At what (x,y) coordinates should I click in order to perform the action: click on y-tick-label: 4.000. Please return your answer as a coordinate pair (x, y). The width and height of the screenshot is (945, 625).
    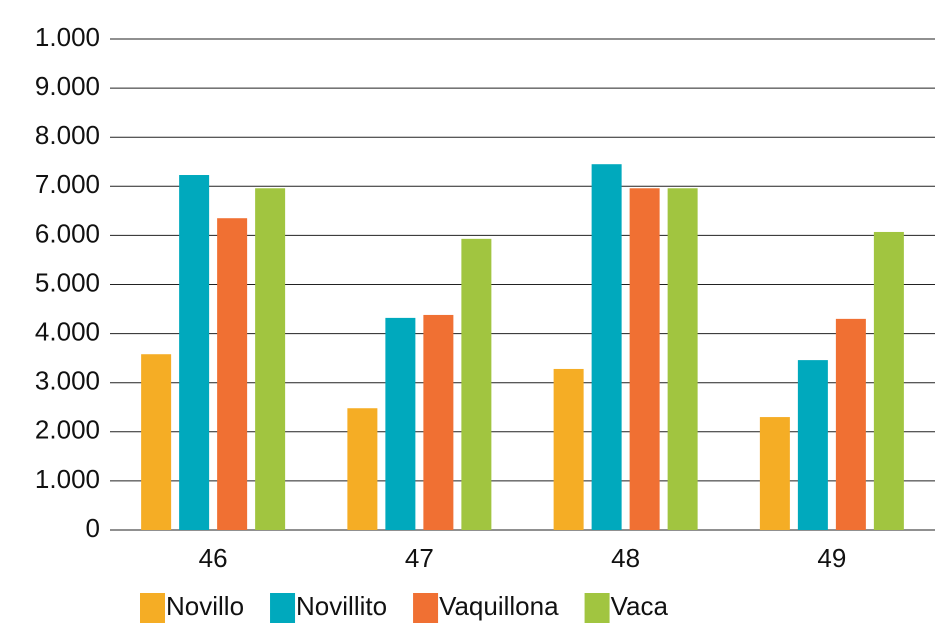
    Looking at the image, I should click on (67, 331).